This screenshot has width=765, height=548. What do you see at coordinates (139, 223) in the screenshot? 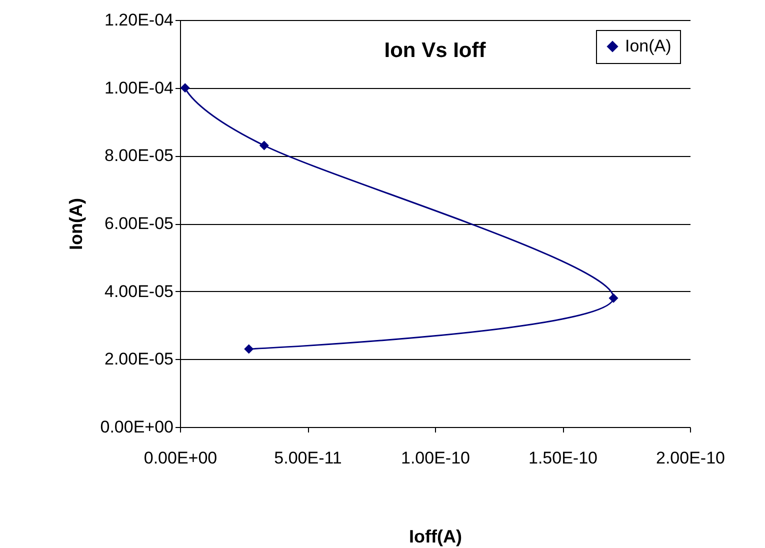
I see `y-tick-label: 6.00E-05` at bounding box center [139, 223].